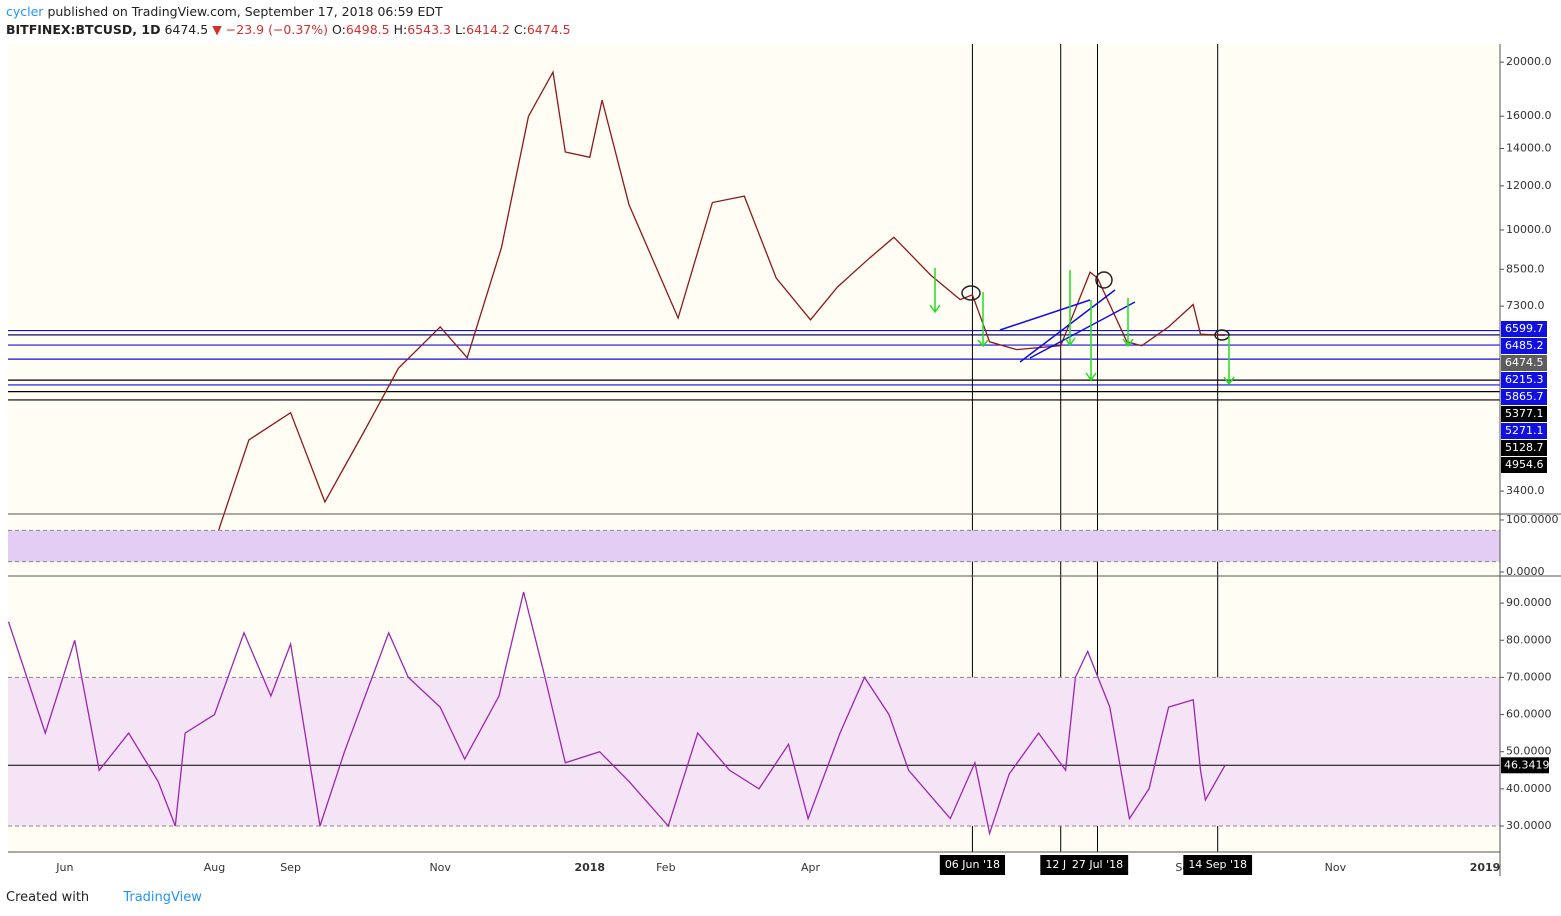 This screenshot has height=916, width=1561. What do you see at coordinates (1525, 490) in the screenshot?
I see `y-tick-label: 3400.0` at bounding box center [1525, 490].